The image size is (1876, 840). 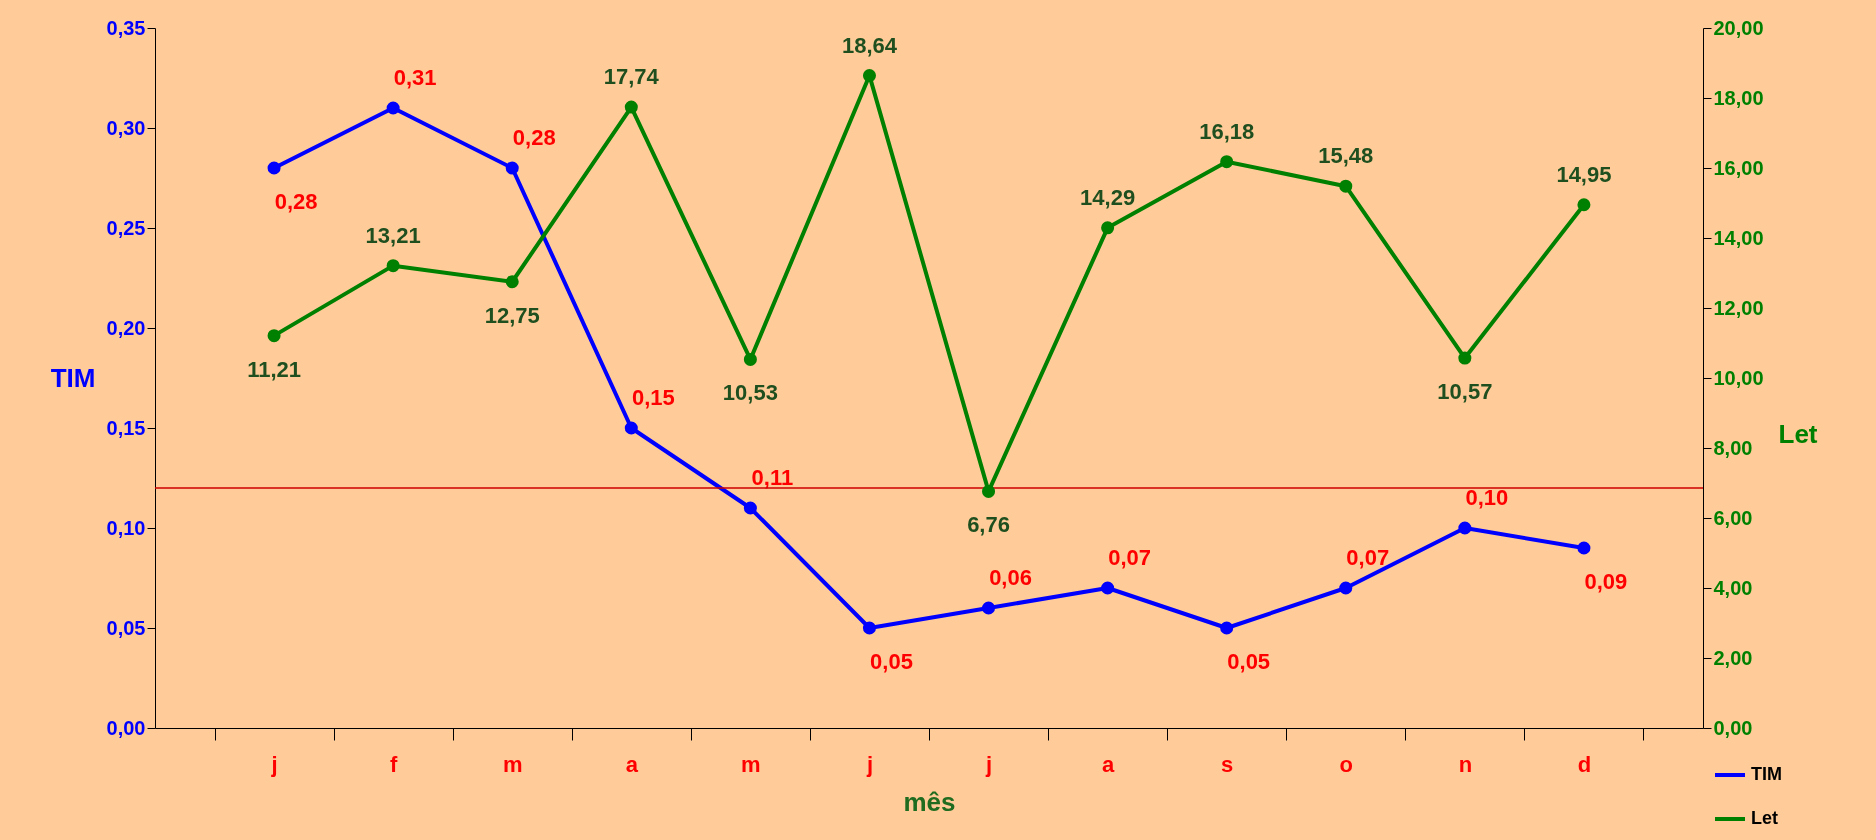 I want to click on y2-tick-label: 4,00, so click(x=1733, y=587).